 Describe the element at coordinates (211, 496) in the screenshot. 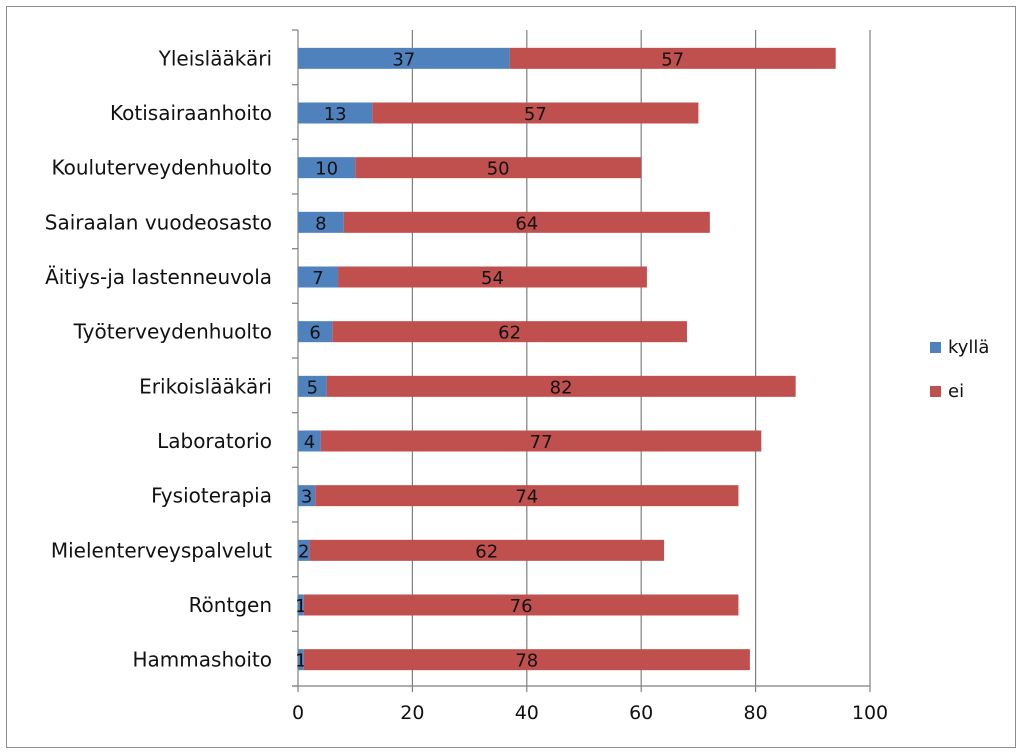

I see `category-label: Fysioterapia` at that location.